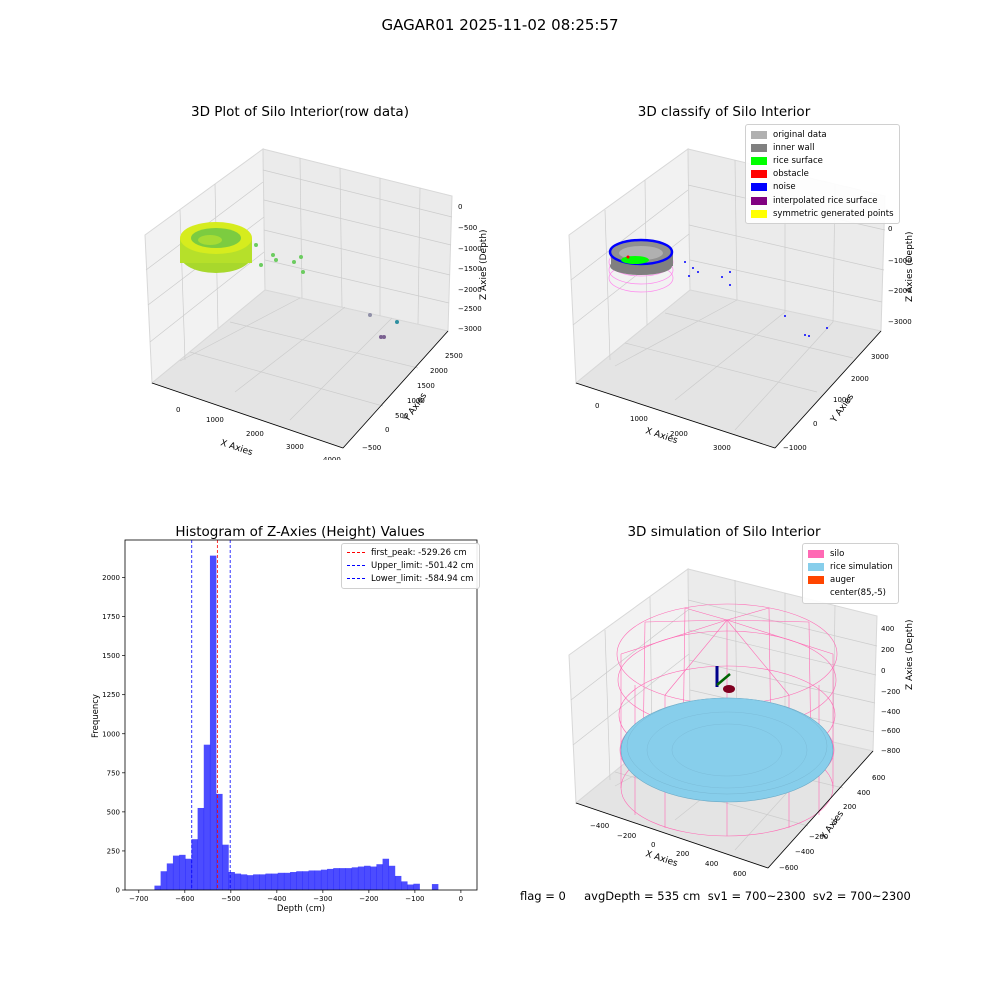 The width and height of the screenshot is (1000, 1000). What do you see at coordinates (113, 734) in the screenshot?
I see `histogram-y-ticks: 0 250 500 750 1000 1250 1500 1750 2000` at bounding box center [113, 734].